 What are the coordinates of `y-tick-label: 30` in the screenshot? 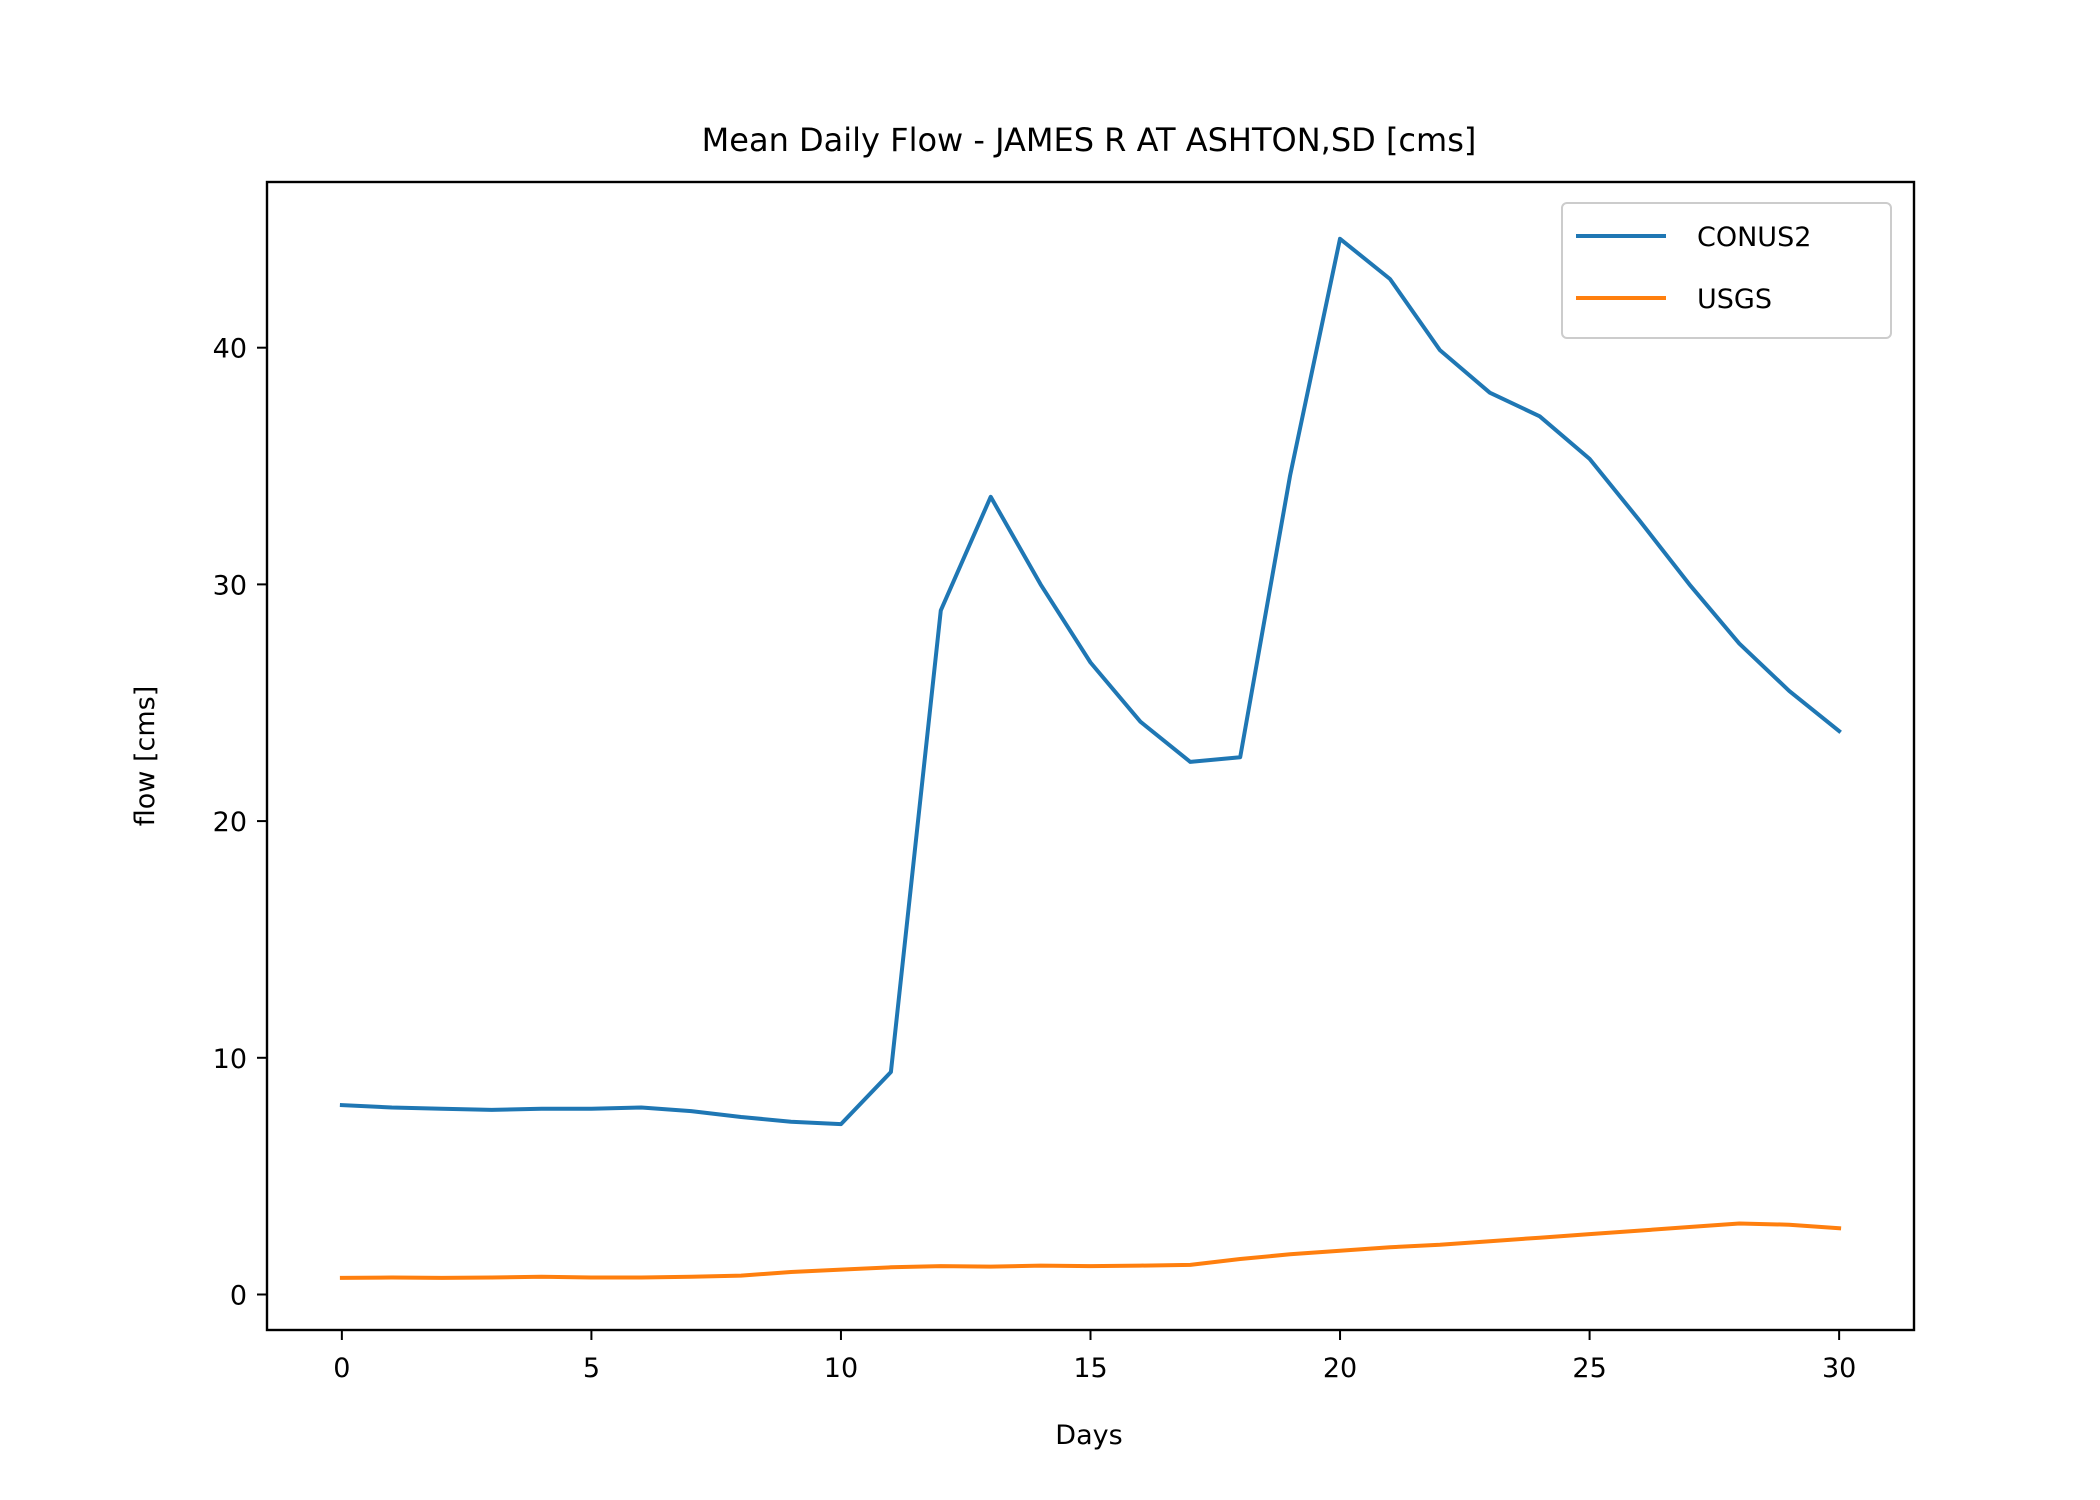 It's located at (230, 585).